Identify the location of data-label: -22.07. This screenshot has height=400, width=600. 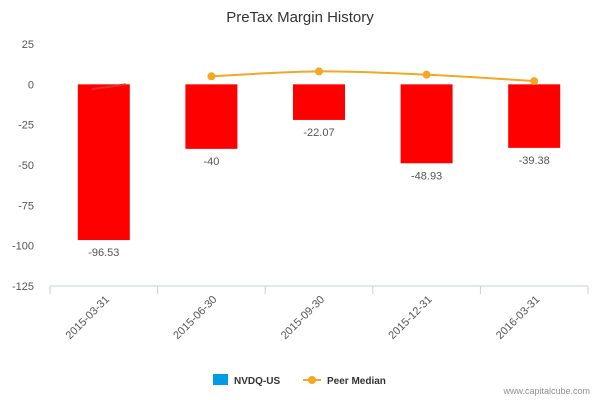
(318, 133).